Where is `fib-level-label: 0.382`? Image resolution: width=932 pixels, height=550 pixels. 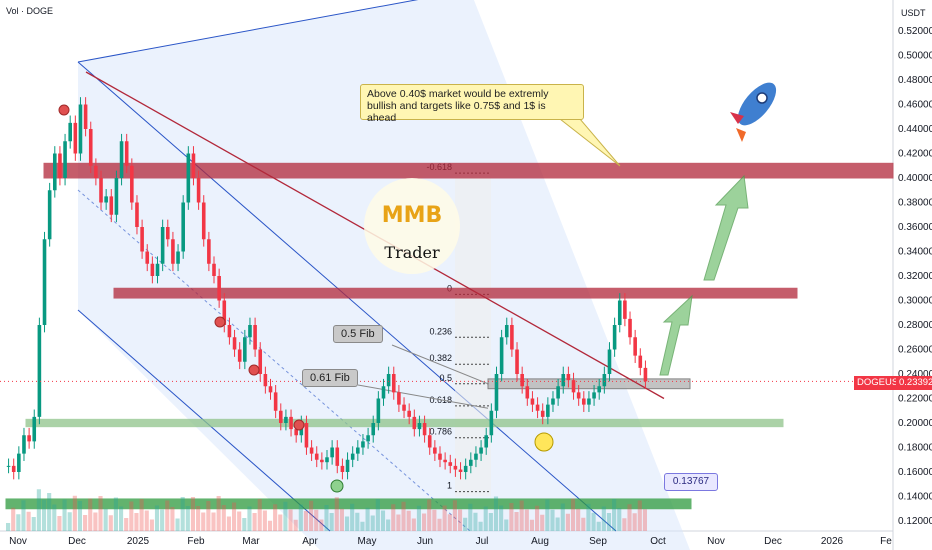
fib-level-label: 0.382 is located at coordinates (440, 358).